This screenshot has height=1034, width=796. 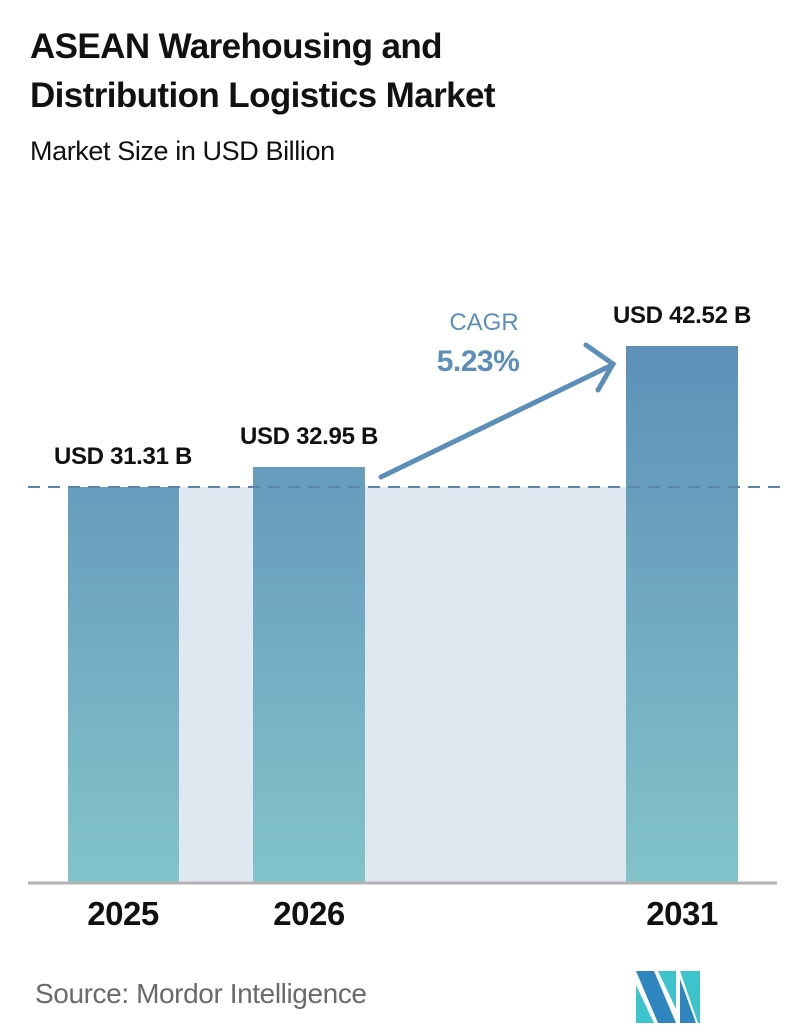 What do you see at coordinates (201, 993) in the screenshot?
I see `source-text: Source: Mordor Intelligence` at bounding box center [201, 993].